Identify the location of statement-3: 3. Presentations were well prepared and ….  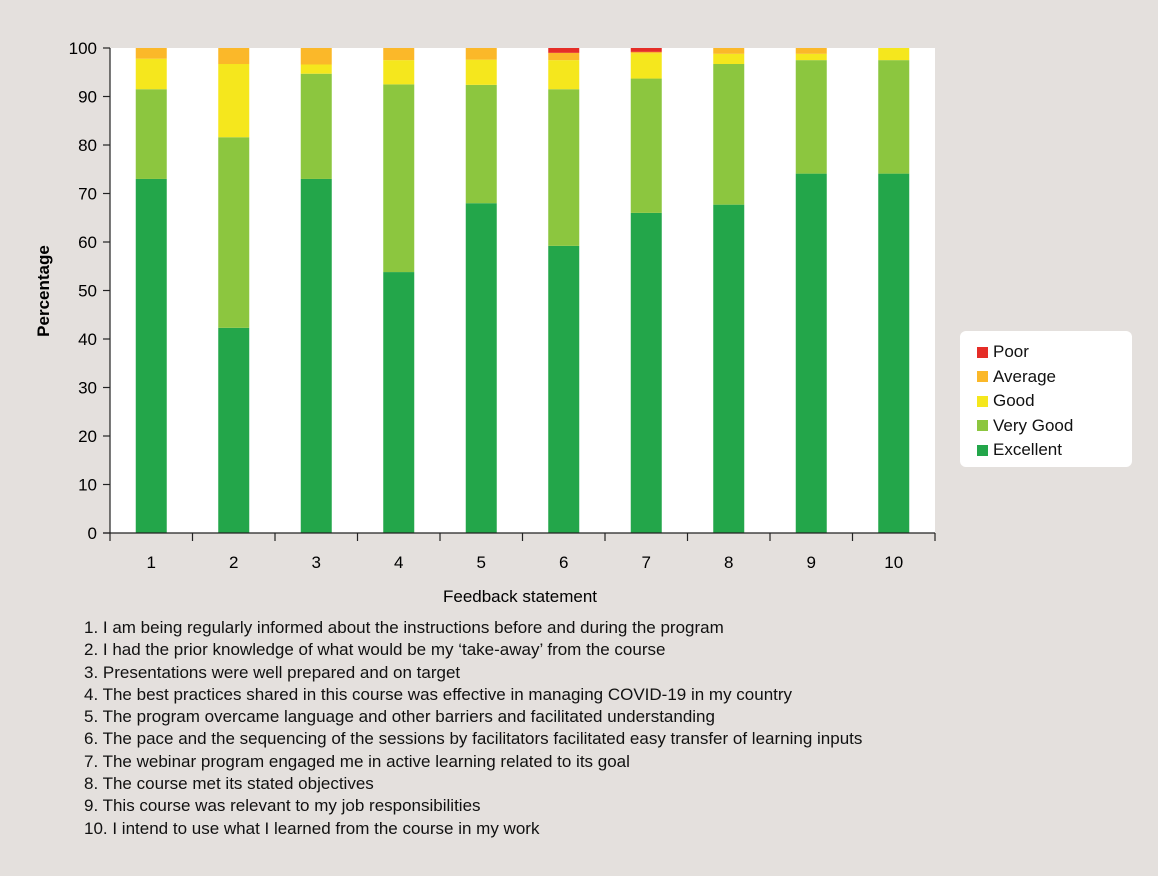
(272, 672).